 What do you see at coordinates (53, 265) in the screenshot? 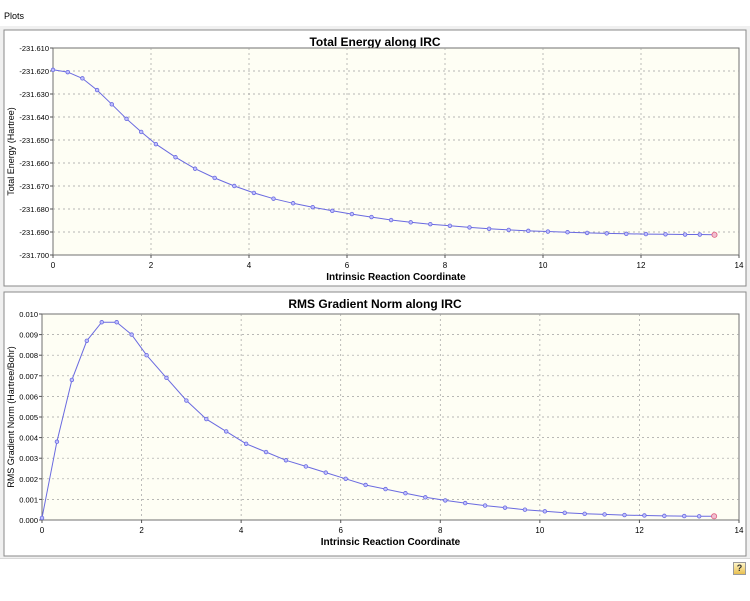
I see `energy-xtick-label: 0` at bounding box center [53, 265].